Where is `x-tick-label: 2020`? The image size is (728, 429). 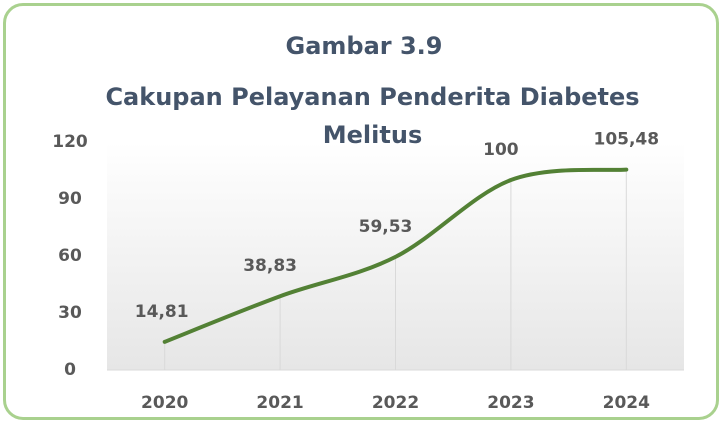 x-tick-label: 2020 is located at coordinates (164, 403).